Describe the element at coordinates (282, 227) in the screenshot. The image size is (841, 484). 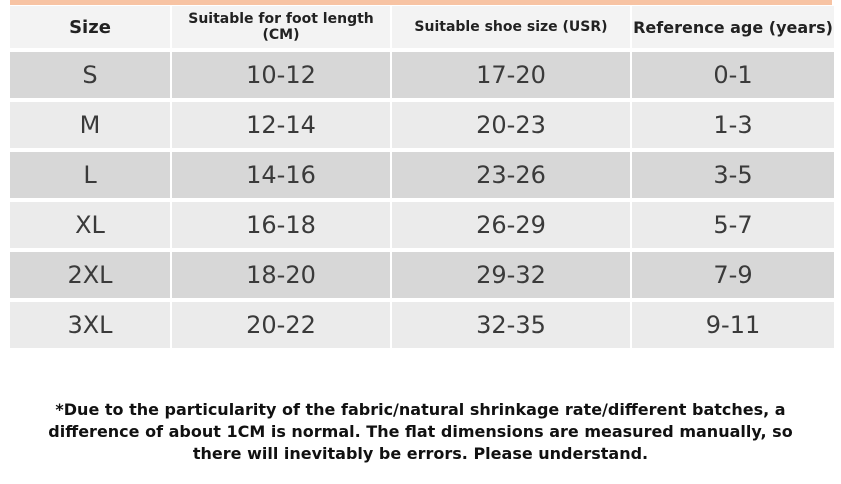
I see `cell-foot-length: 16-18` at that location.